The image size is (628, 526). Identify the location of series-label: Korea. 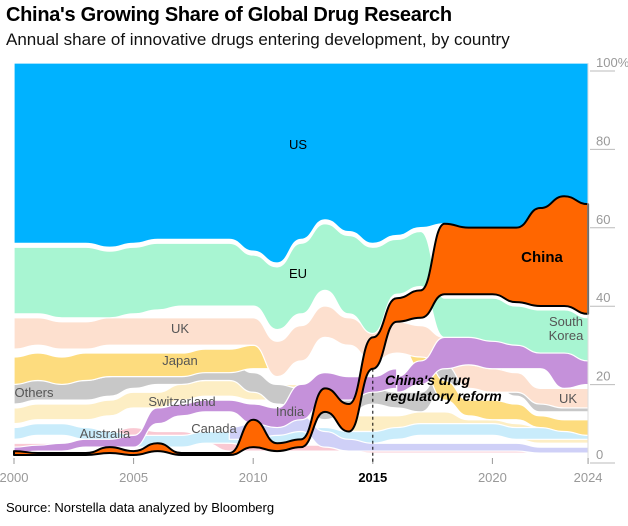
(566, 335).